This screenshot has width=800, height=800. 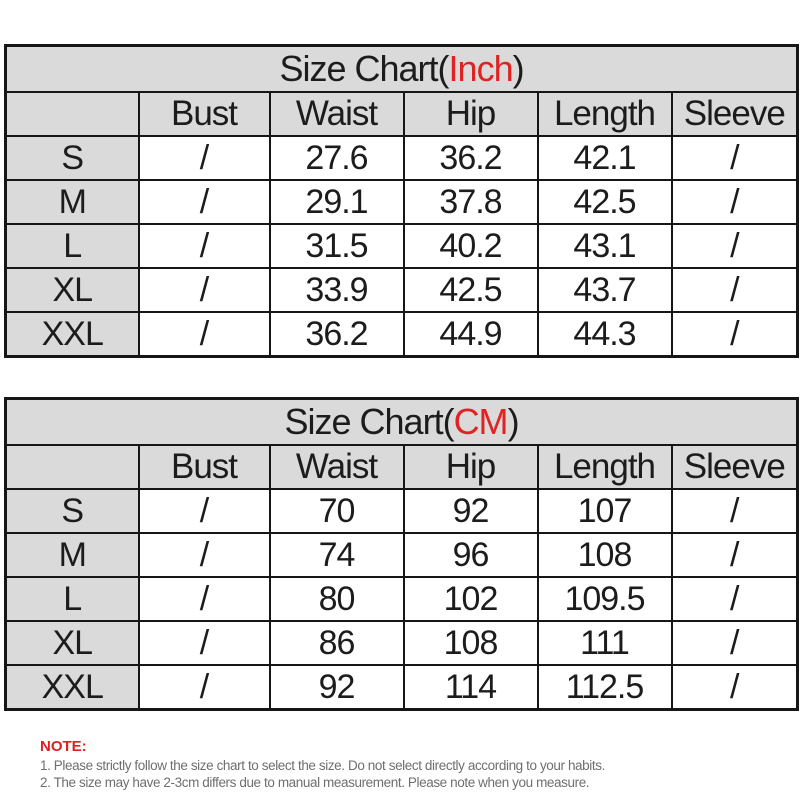 I want to click on value-cell: 43.7, so click(x=604, y=290).